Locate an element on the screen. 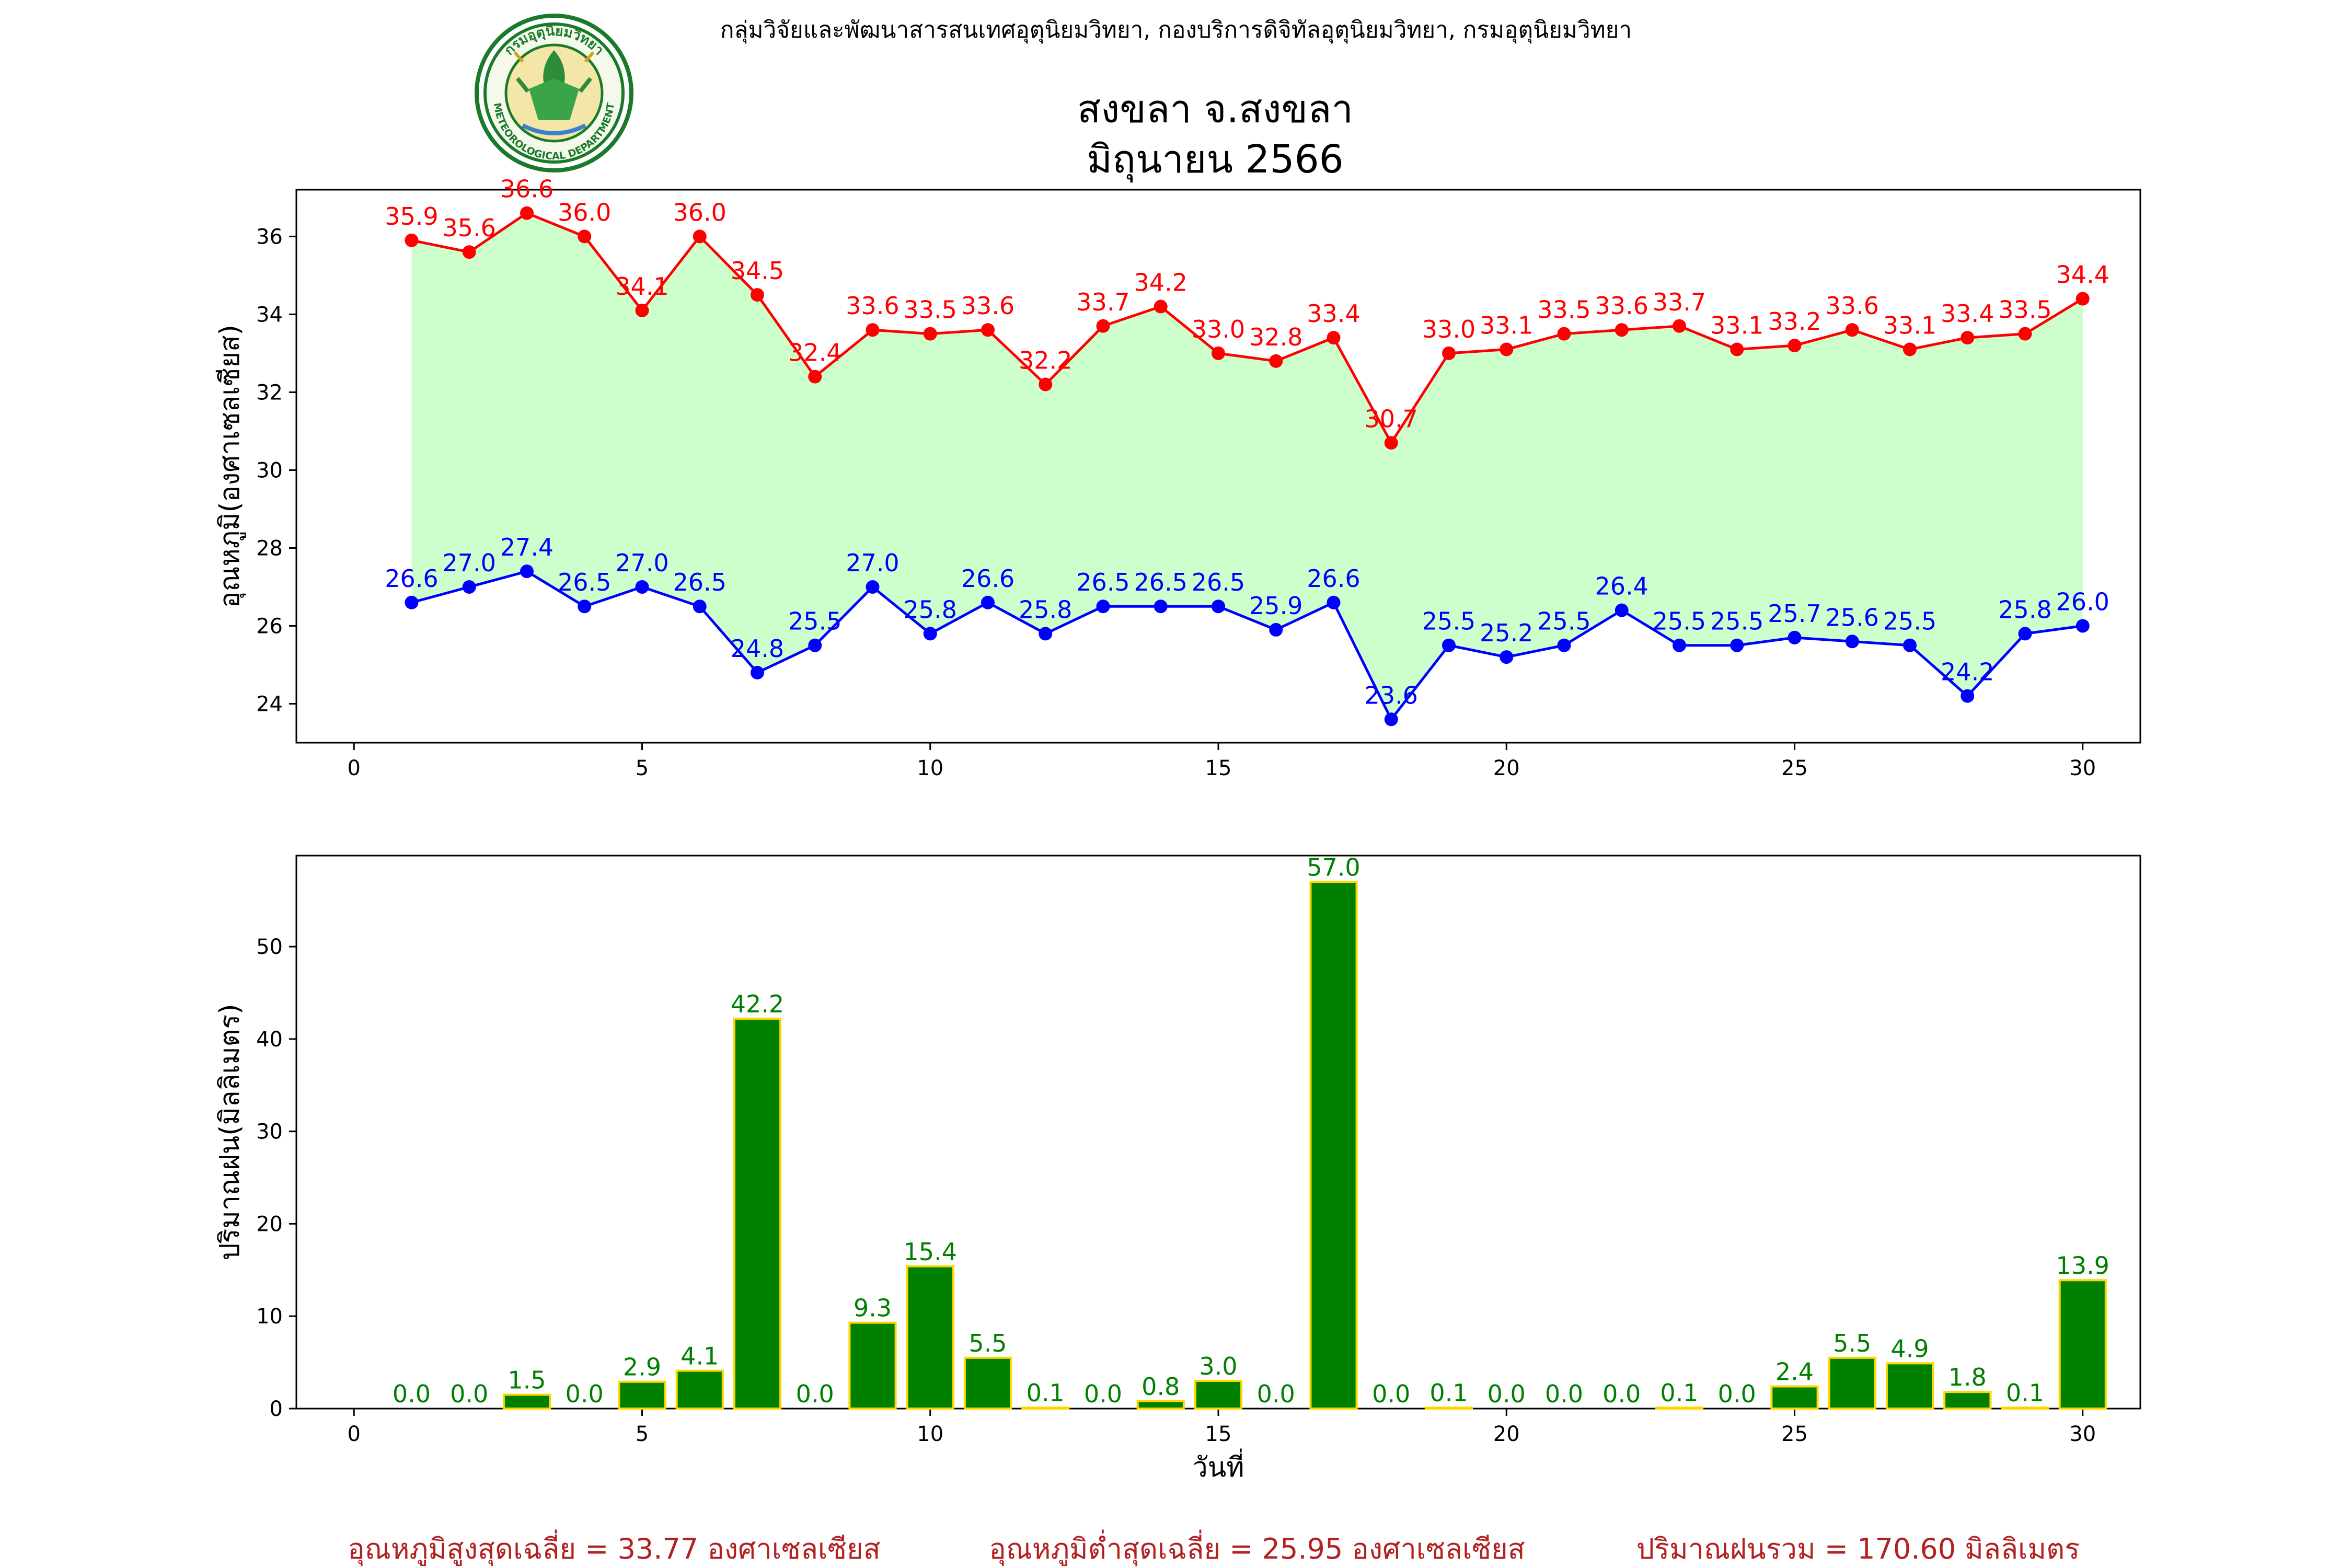 The height and width of the screenshot is (1568, 2352). min-temp-data-label: 27.0 is located at coordinates (872, 563).